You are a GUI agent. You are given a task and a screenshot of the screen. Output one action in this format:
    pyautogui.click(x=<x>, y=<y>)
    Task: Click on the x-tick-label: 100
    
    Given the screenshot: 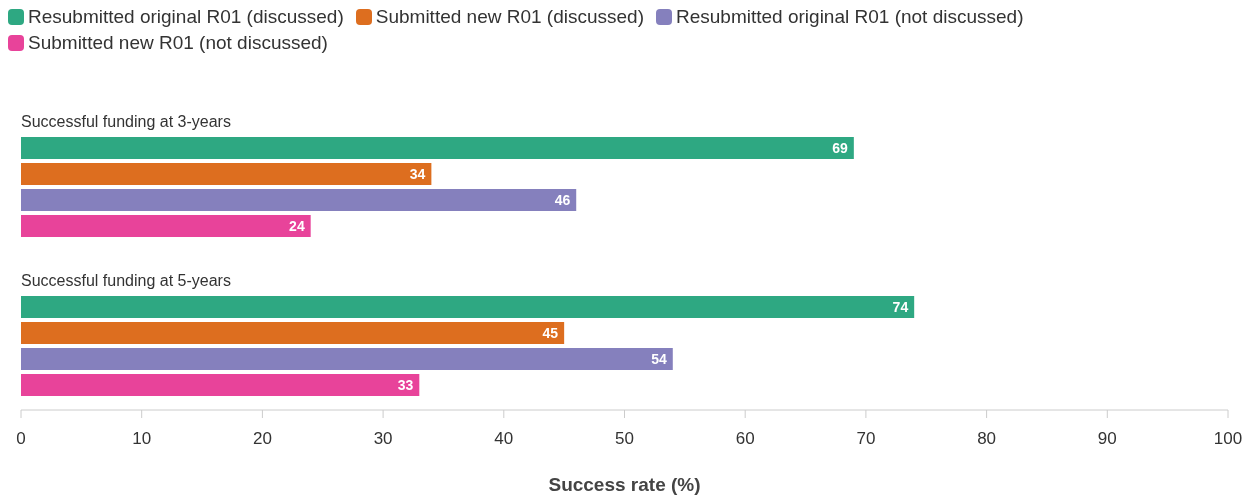 What is the action you would take?
    pyautogui.click(x=1228, y=438)
    